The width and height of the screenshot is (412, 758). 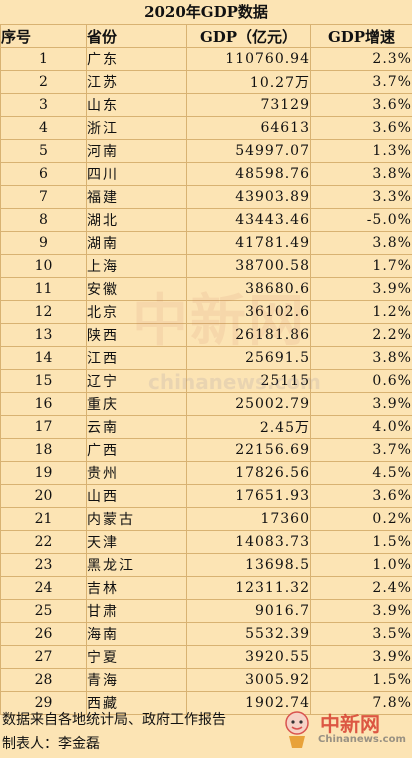 I want to click on row-seq: 5, so click(x=43, y=151).